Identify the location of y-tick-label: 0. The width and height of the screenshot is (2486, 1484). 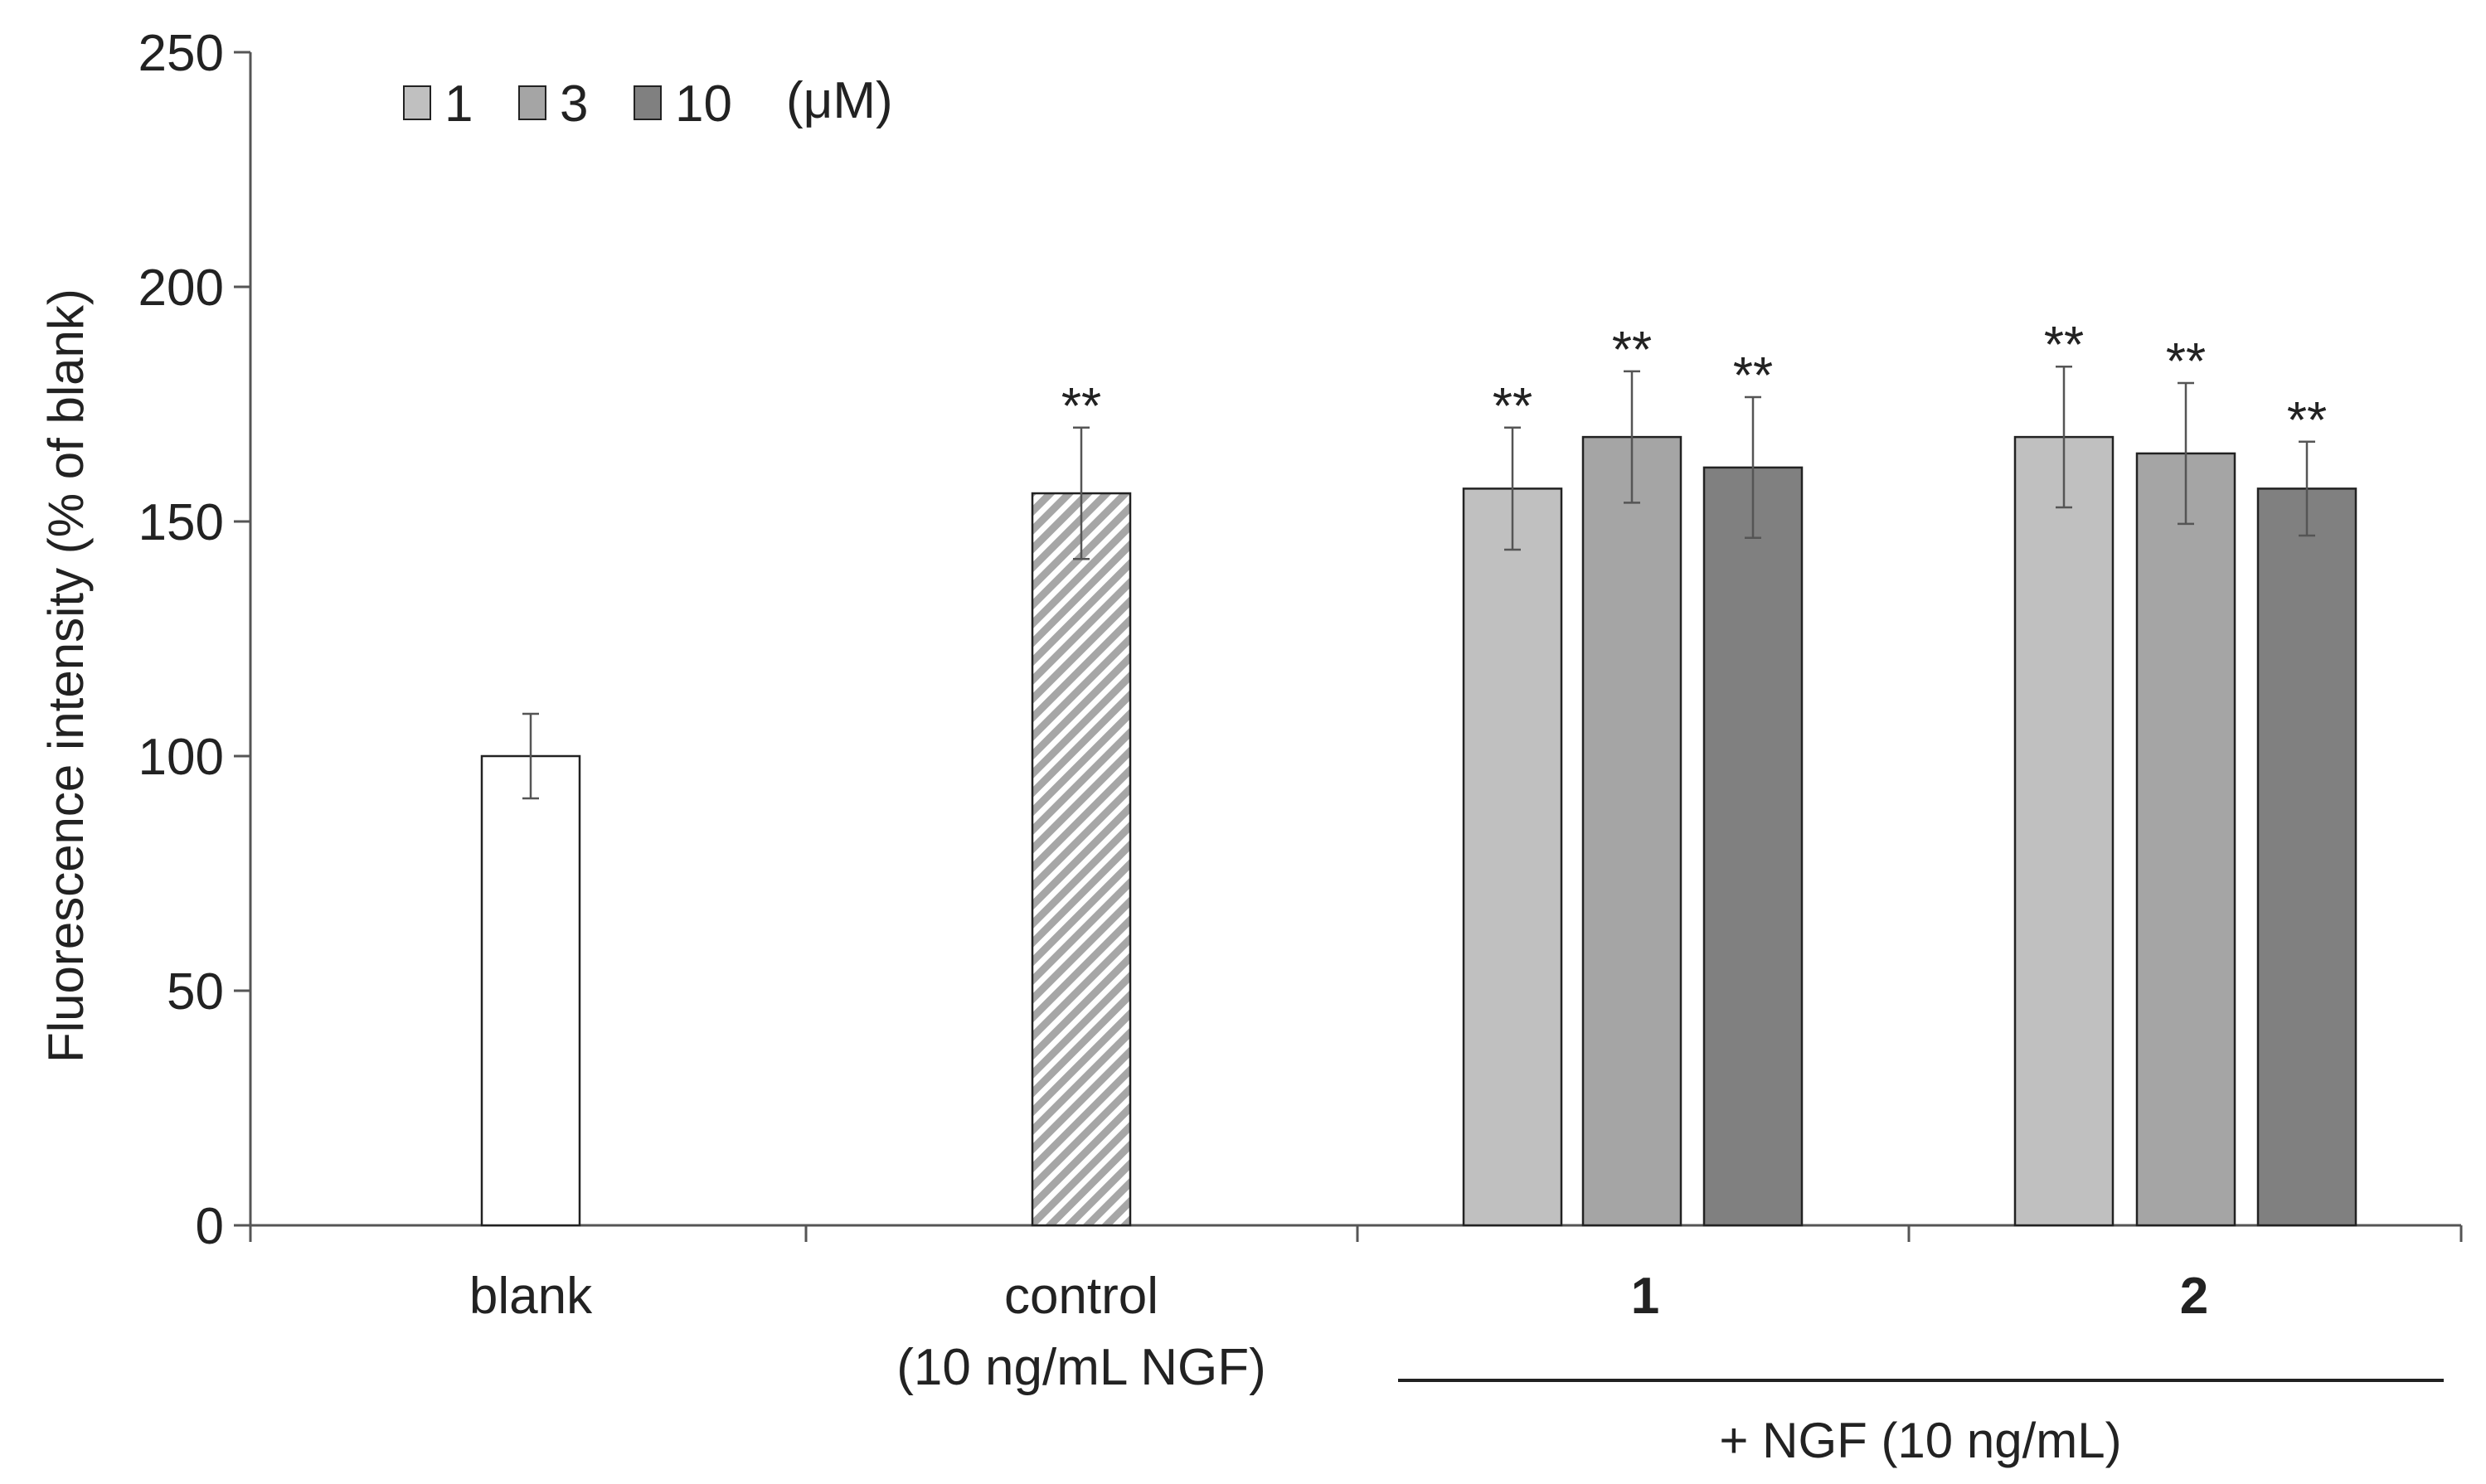
(210, 1227).